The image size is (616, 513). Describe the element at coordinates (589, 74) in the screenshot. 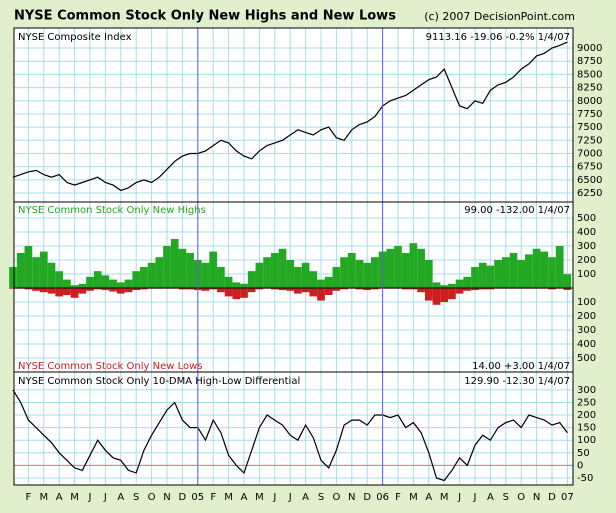

I see `y-tick-label: 8500` at that location.